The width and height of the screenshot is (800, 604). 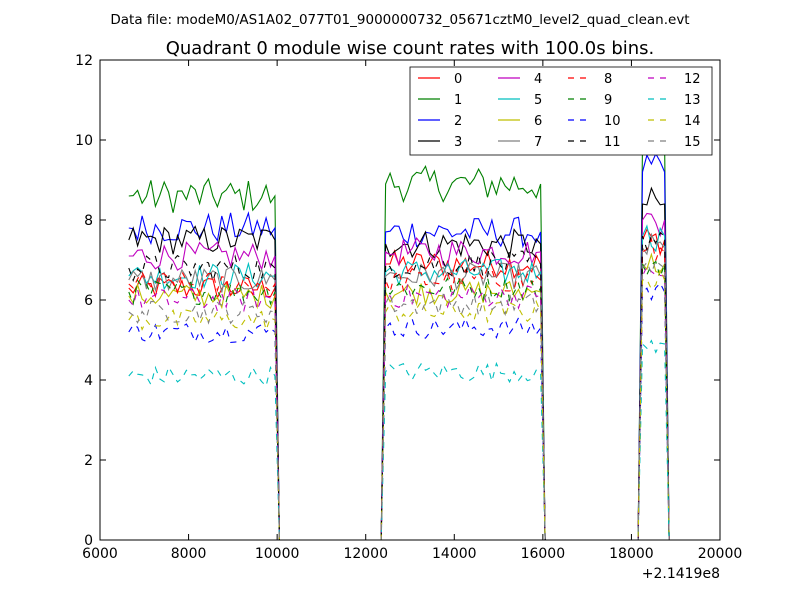 What do you see at coordinates (84, 61) in the screenshot?
I see `y-tick-label: 12` at bounding box center [84, 61].